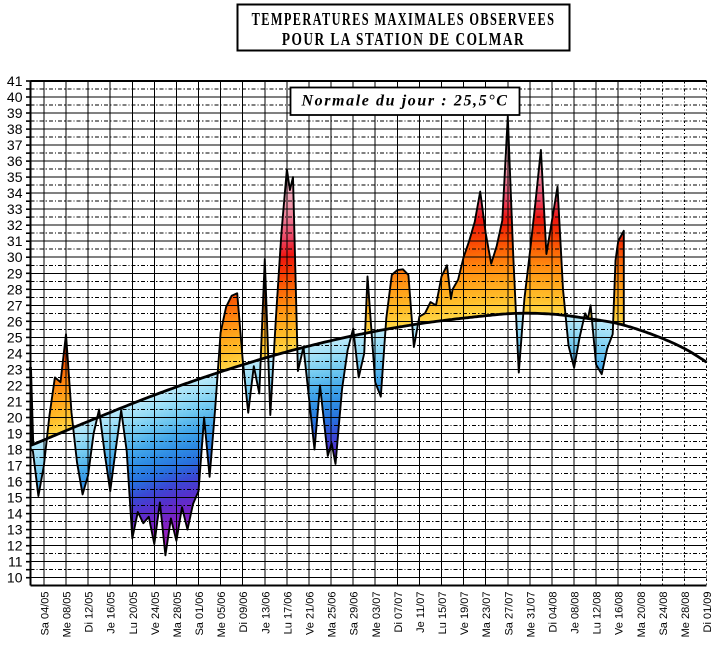 The image size is (715, 658). Describe the element at coordinates (554, 612) in the screenshot. I see `svg-text: Di 04/08` at that location.